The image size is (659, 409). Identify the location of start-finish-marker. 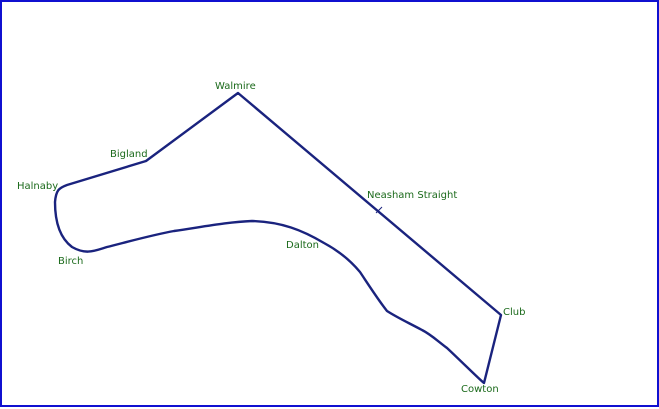
(379, 210).